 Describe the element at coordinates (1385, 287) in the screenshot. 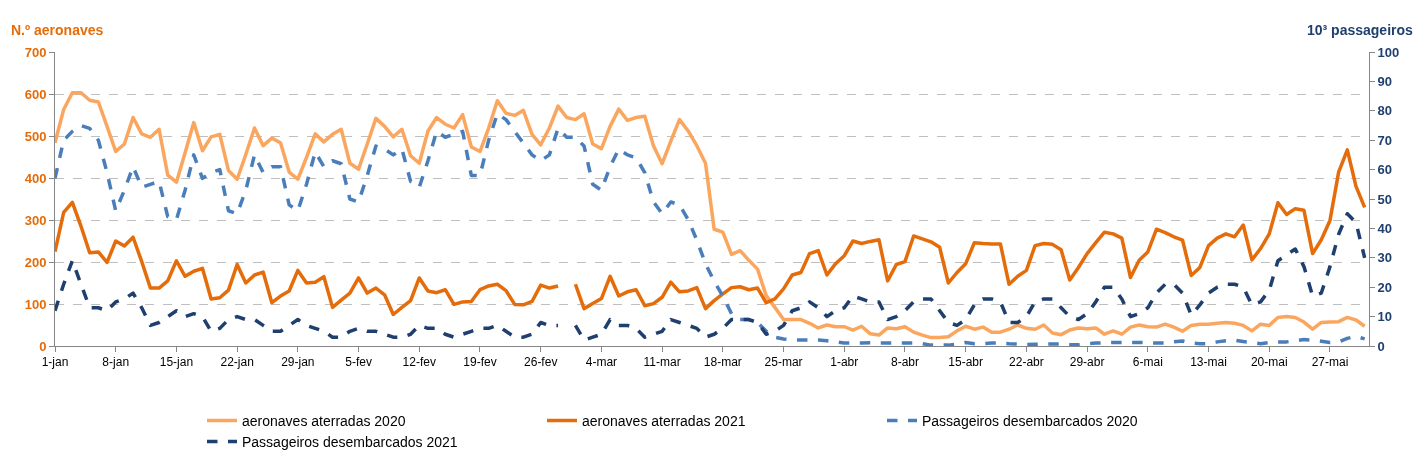

I see `y2-tick-label: 20` at that location.